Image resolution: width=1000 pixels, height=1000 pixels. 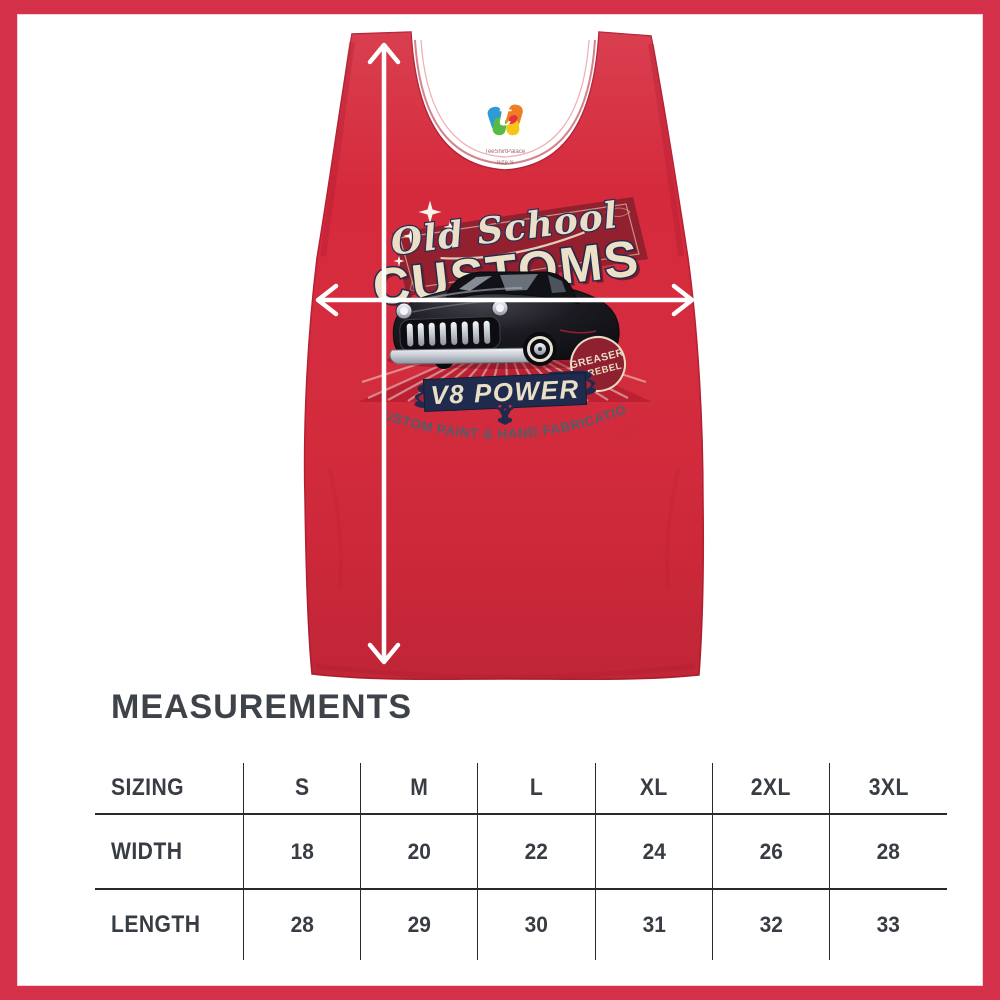 I want to click on width-row: WIDTH 18 20 22 24 26 28, so click(x=521, y=852).